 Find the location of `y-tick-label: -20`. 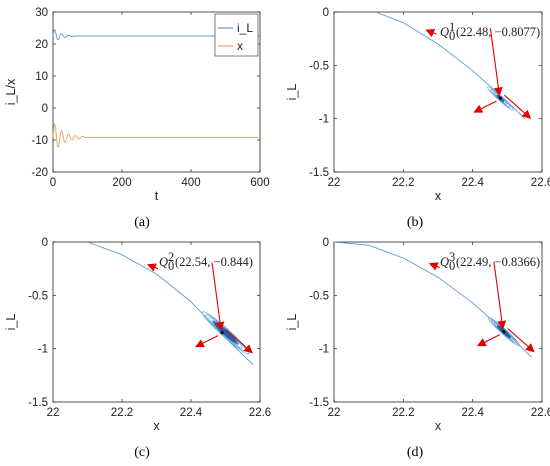

y-tick-label: -20 is located at coordinates (39, 173).